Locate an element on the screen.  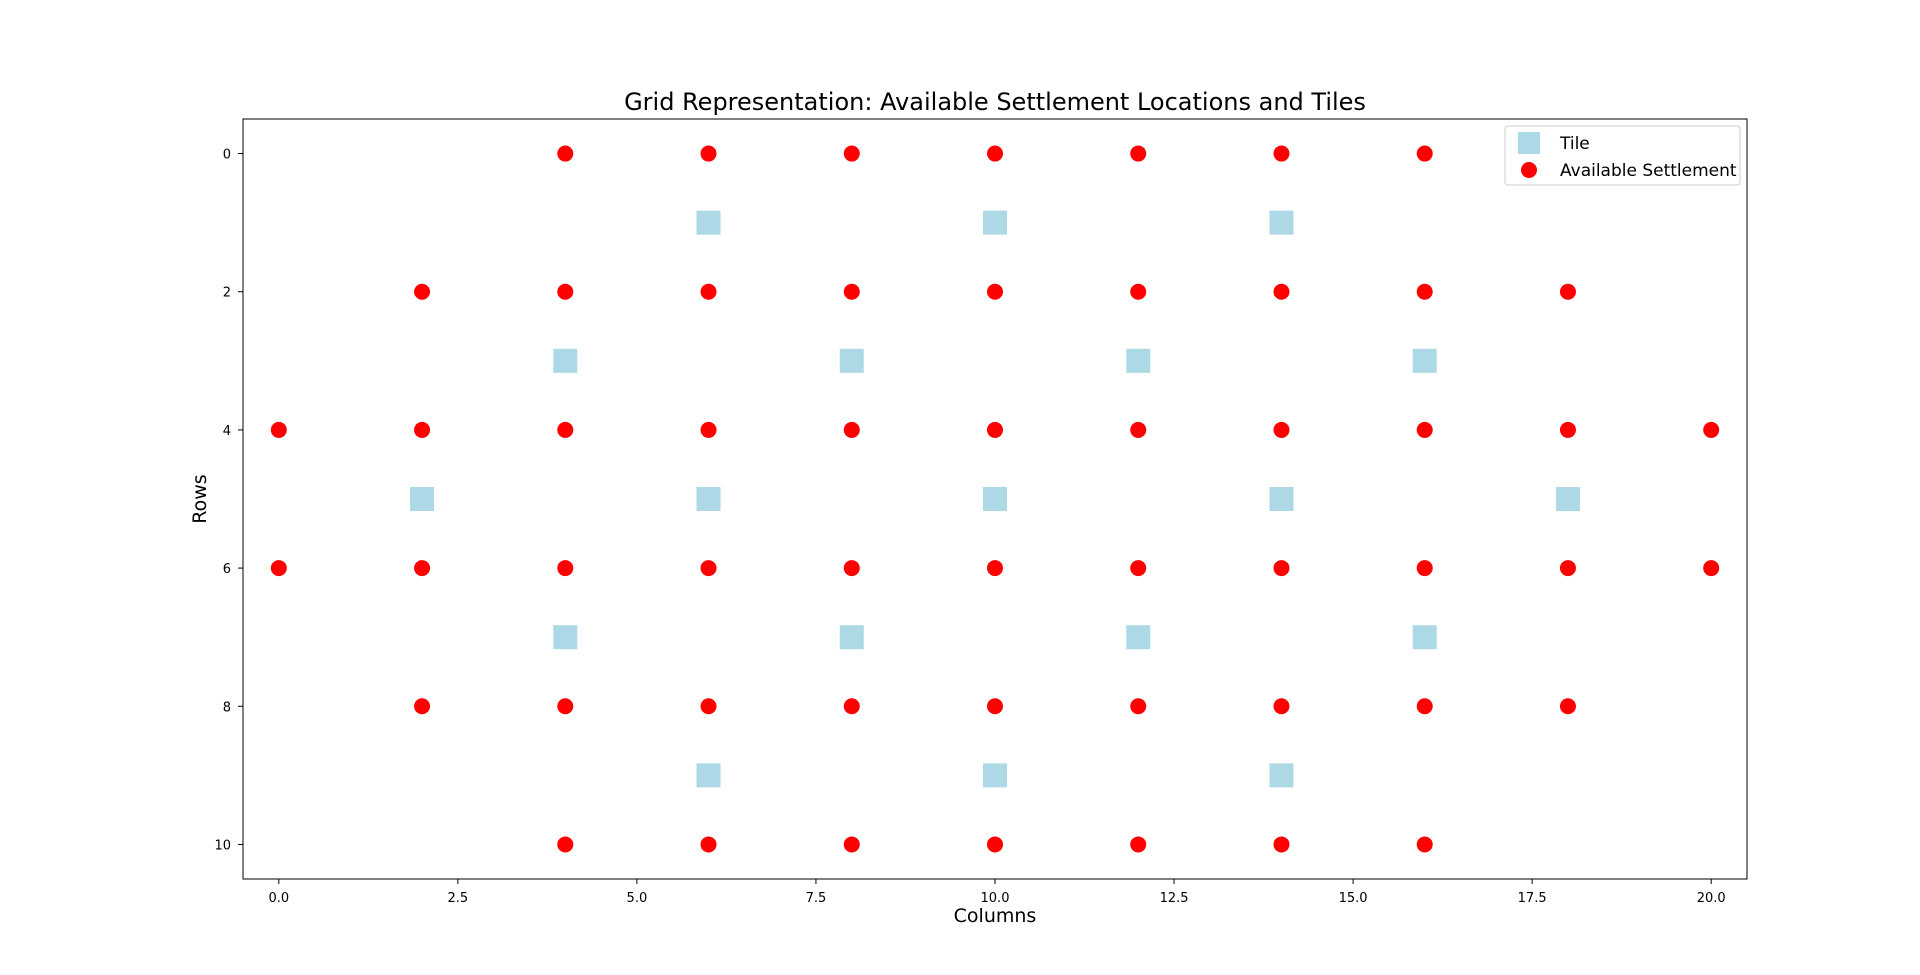
y-axis: 0 2 4 6 8 10 is located at coordinates (228, 500).